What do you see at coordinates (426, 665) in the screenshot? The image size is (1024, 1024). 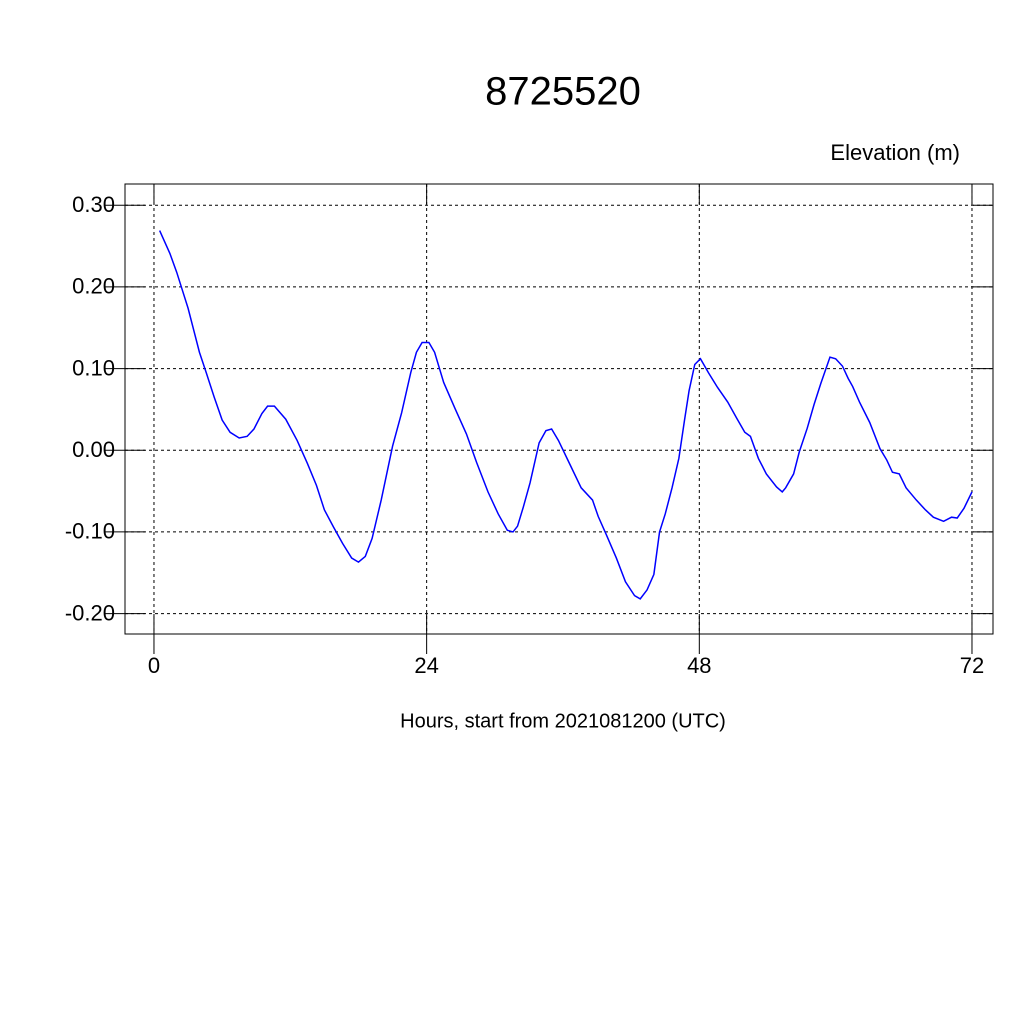 I see `x-tick-label: 24` at bounding box center [426, 665].